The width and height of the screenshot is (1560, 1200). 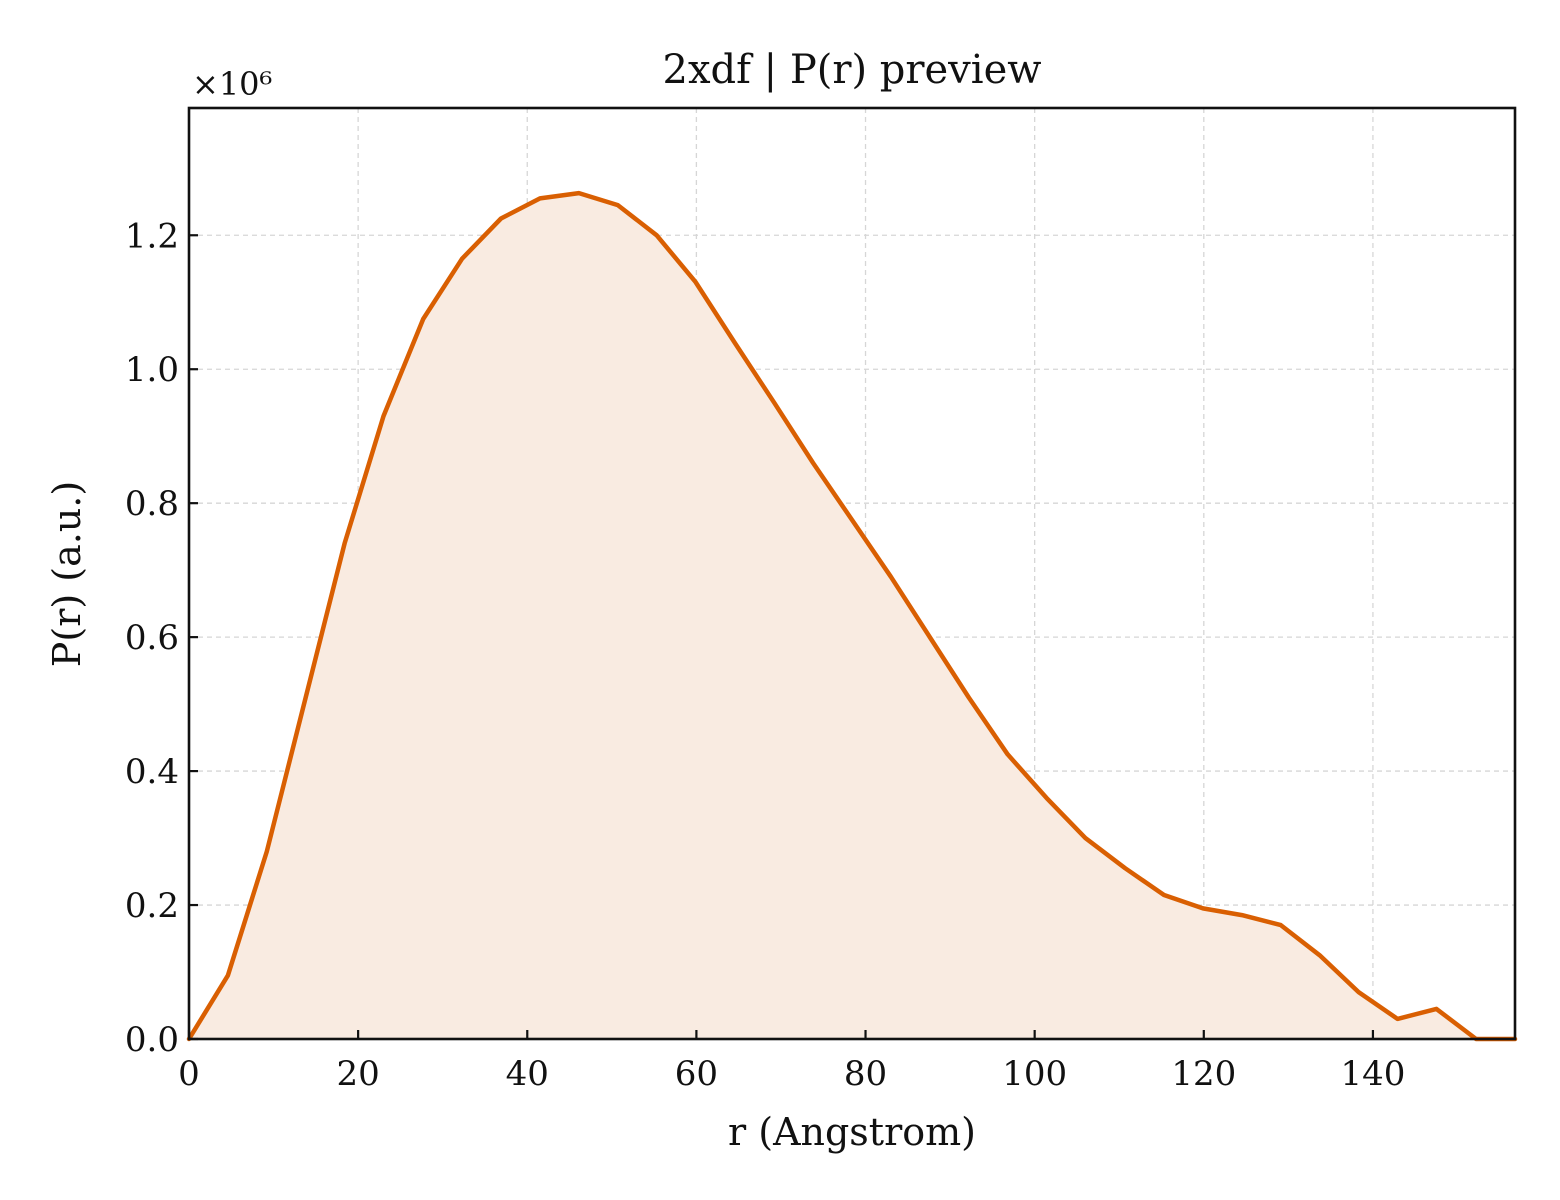 What do you see at coordinates (152, 638) in the screenshot?
I see `y-tick-label: 0.6` at bounding box center [152, 638].